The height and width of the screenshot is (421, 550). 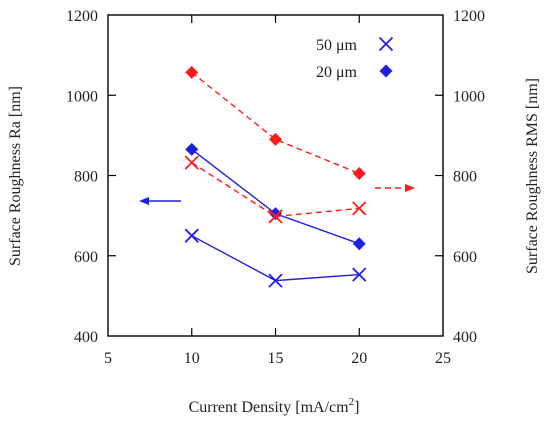 I want to click on y-tick-label-left: 1000, so click(x=82, y=96).